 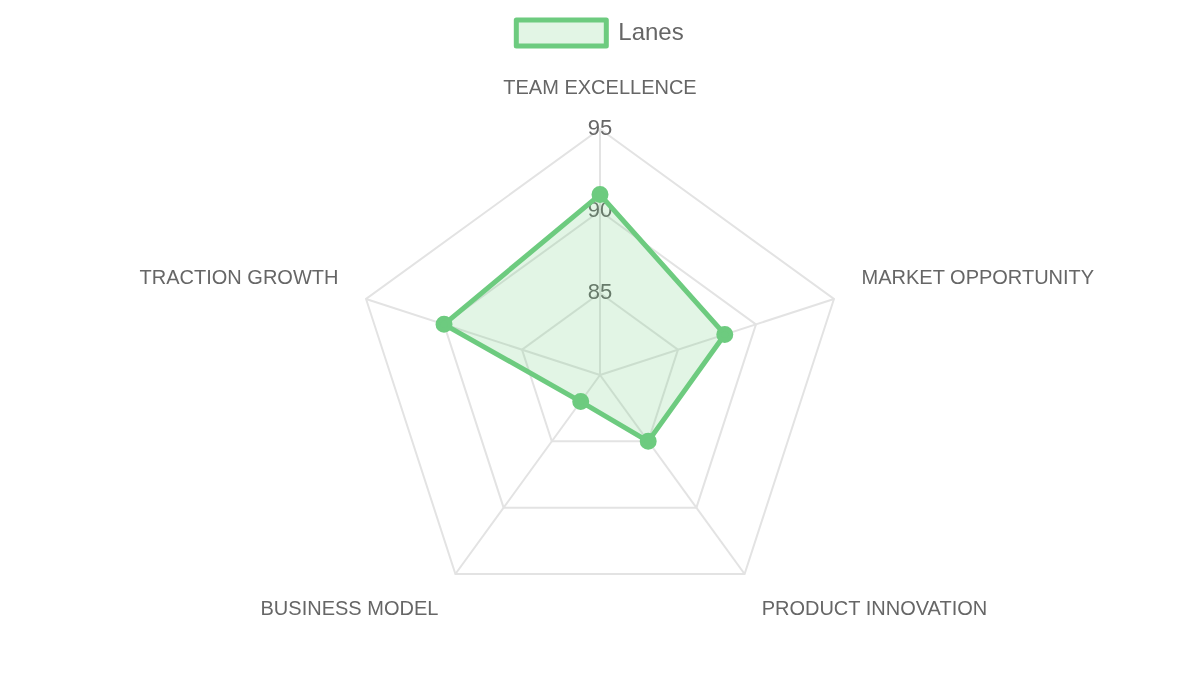 I want to click on spoke-label: BUSINESS MODEL, so click(x=349, y=608).